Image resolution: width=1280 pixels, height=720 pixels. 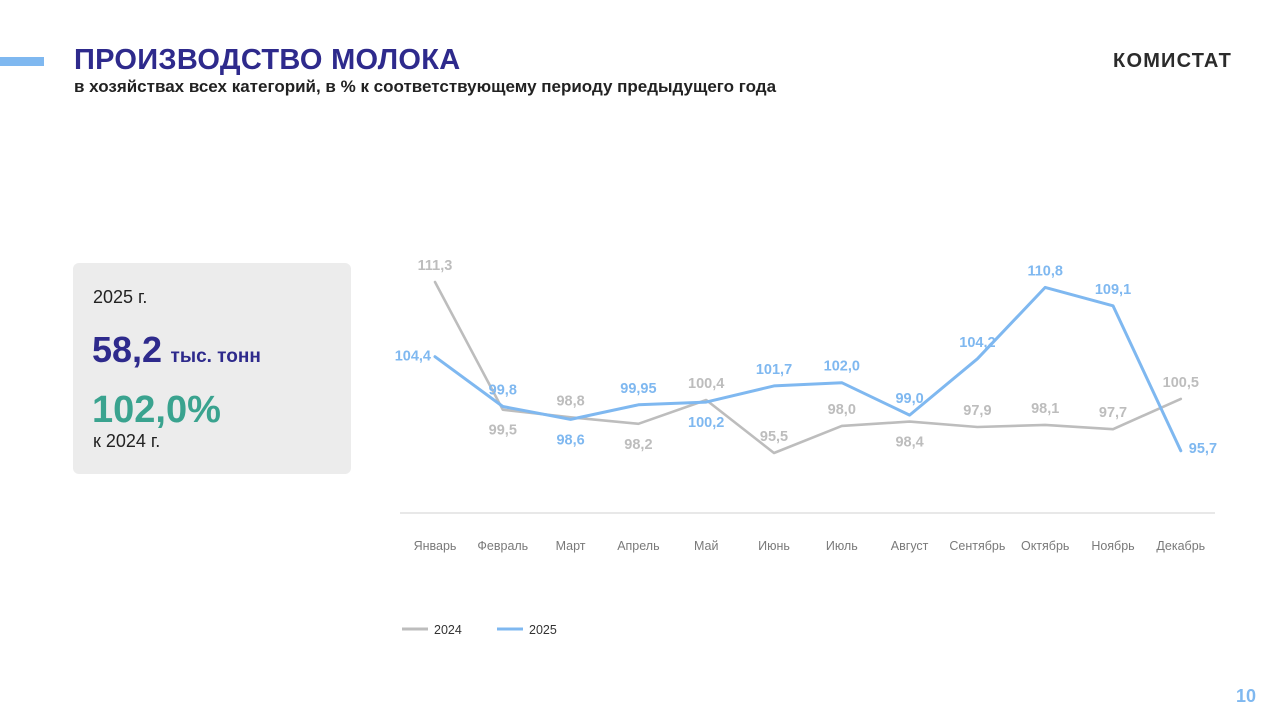 I want to click on x-tick-label: Февраль, so click(x=502, y=546).